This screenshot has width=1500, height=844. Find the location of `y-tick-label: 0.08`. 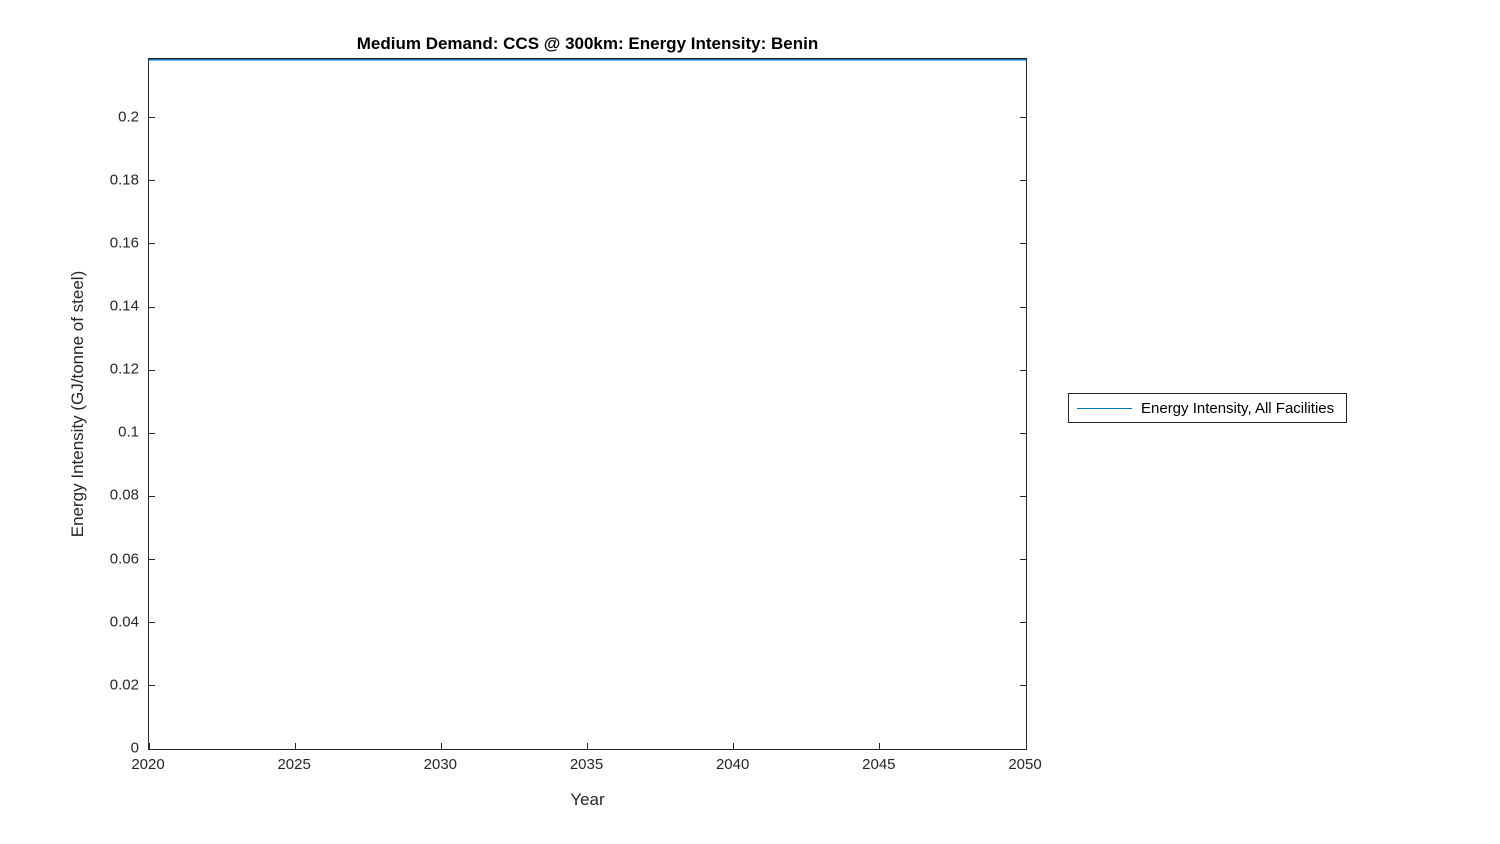

y-tick-label: 0.08 is located at coordinates (124, 495).